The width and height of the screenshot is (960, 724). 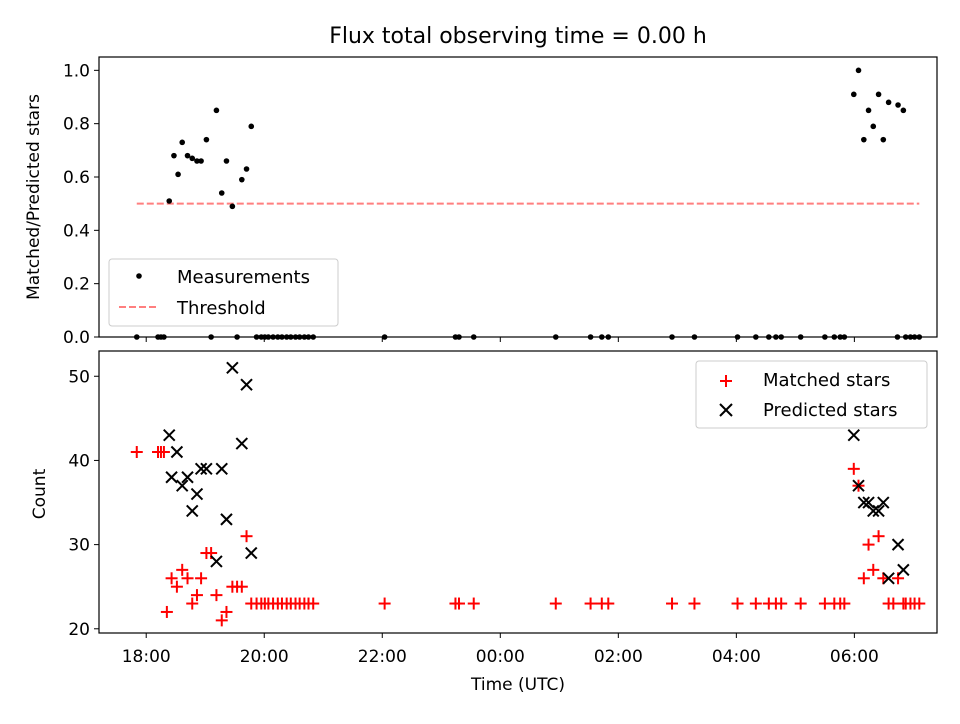 What do you see at coordinates (146, 657) in the screenshot?
I see `x-tick-label: 18:00` at bounding box center [146, 657].